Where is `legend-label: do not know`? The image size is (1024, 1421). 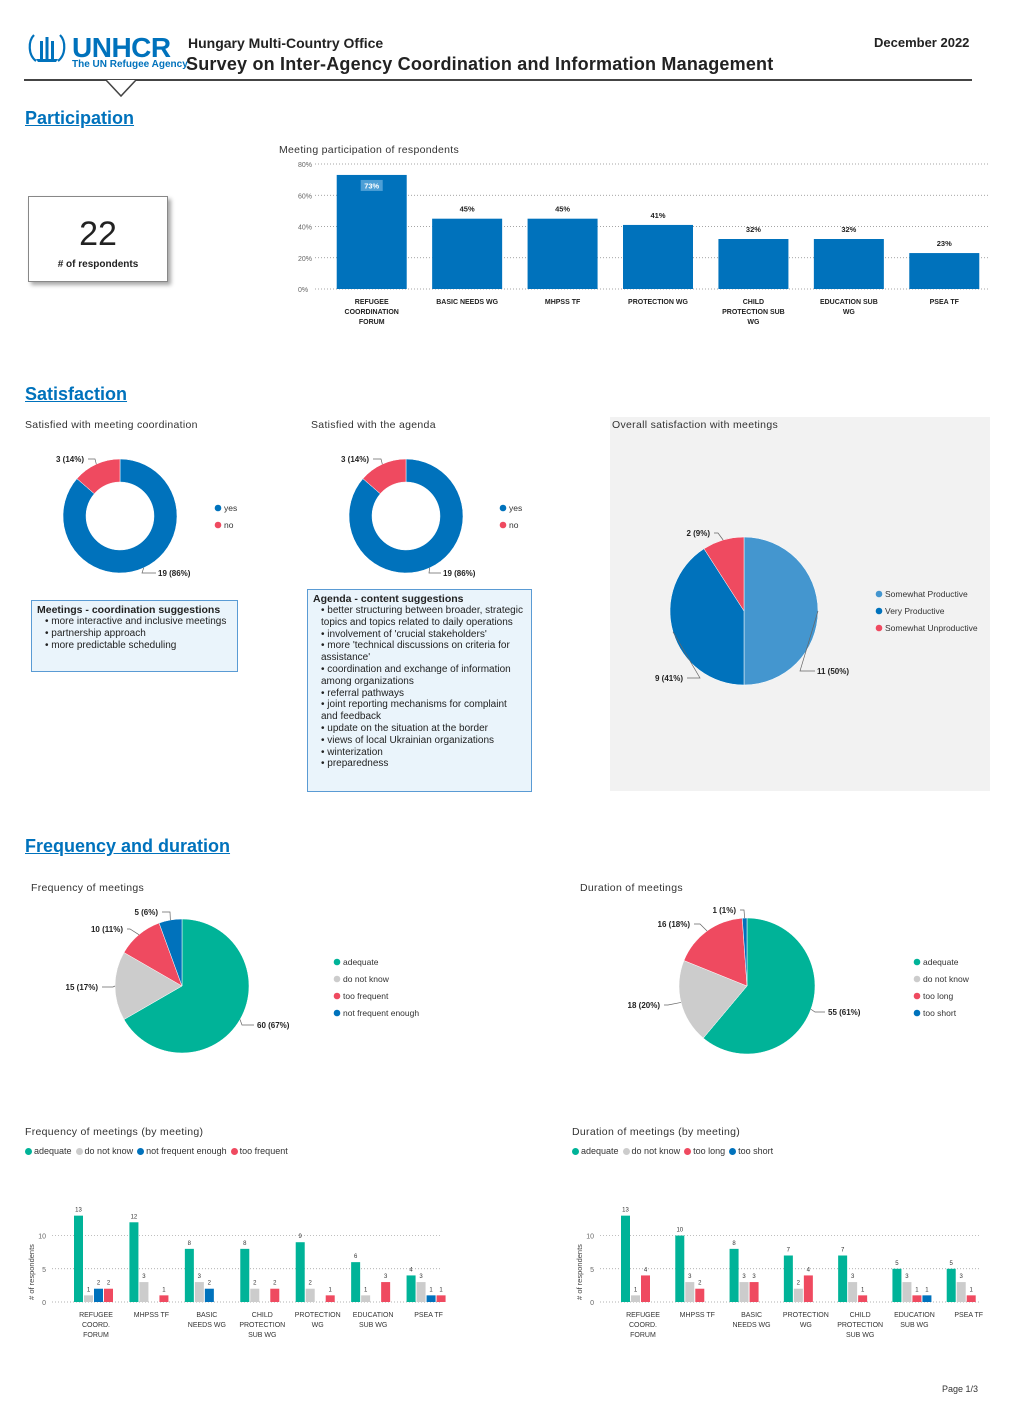 legend-label: do not know is located at coordinates (109, 1151).